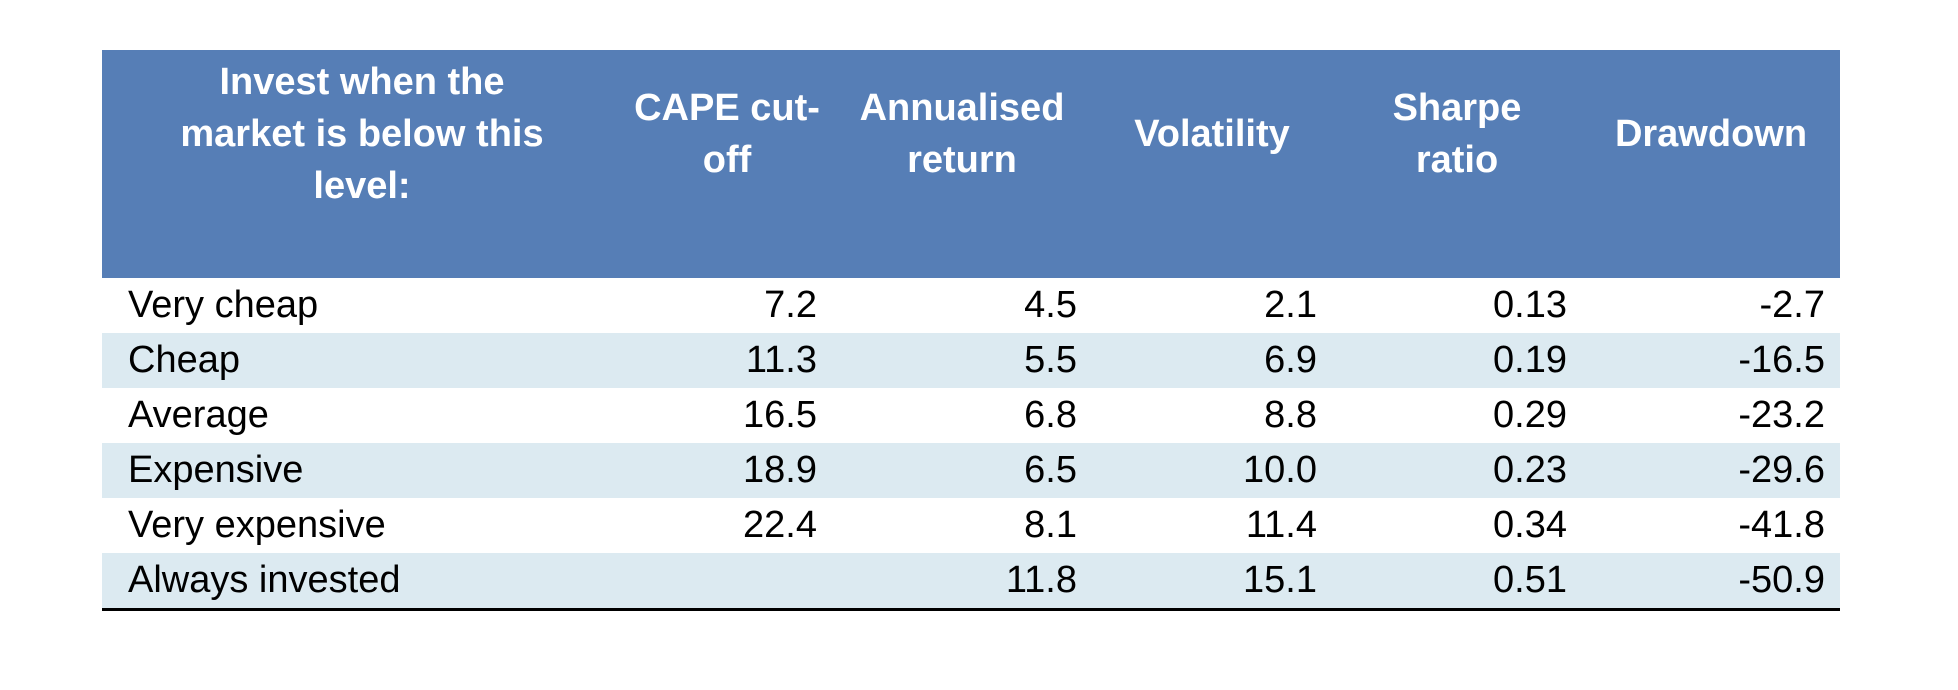 This screenshot has width=1958, height=690. Describe the element at coordinates (727, 360) in the screenshot. I see `cell-cape-cutoff: 11.3` at that location.